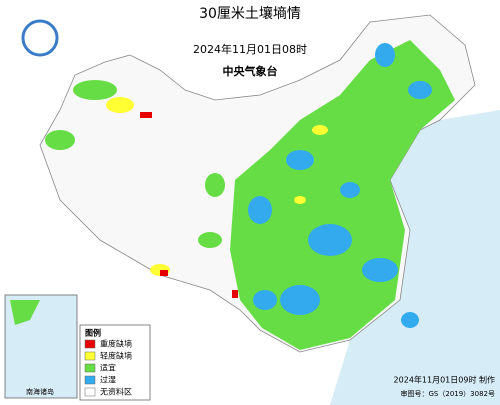 The height and width of the screenshot is (405, 500). What do you see at coordinates (40, 391) in the screenshot?
I see `inset-label: 南海诸岛` at bounding box center [40, 391].